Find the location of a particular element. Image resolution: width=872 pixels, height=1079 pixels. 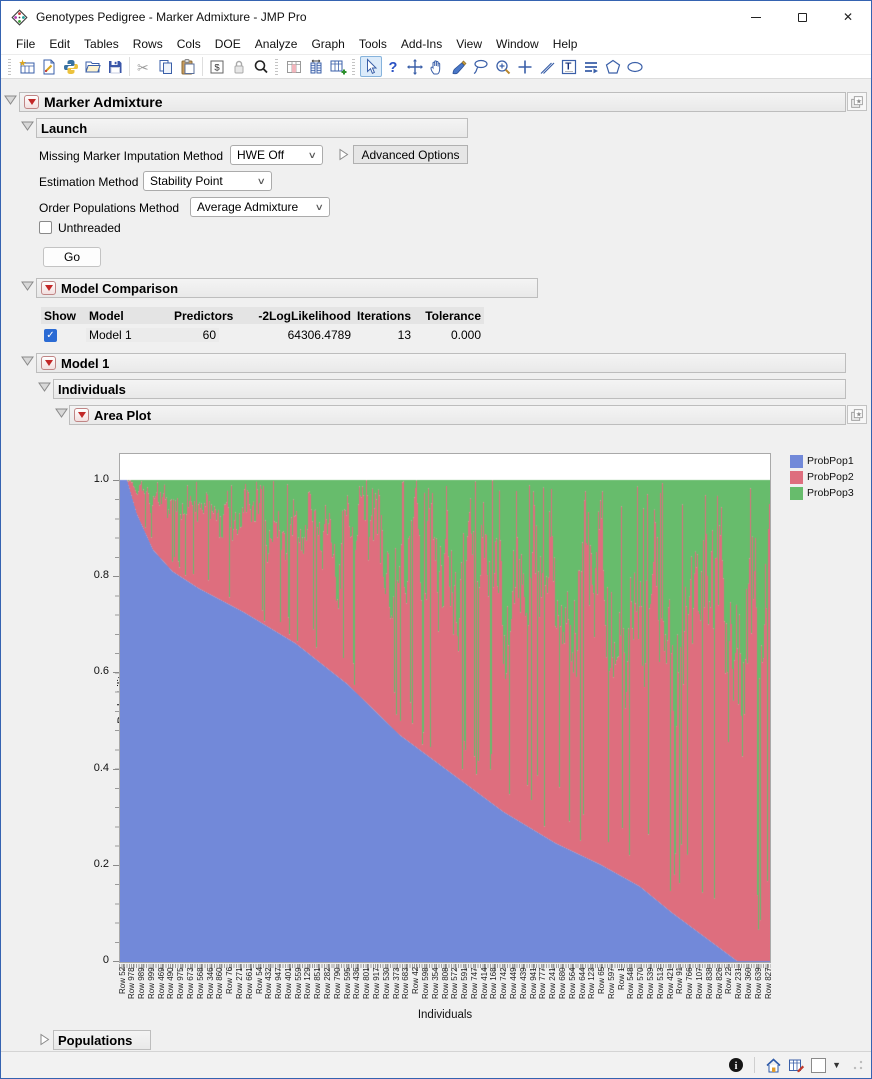

paste-icon is located at coordinates (188, 66).